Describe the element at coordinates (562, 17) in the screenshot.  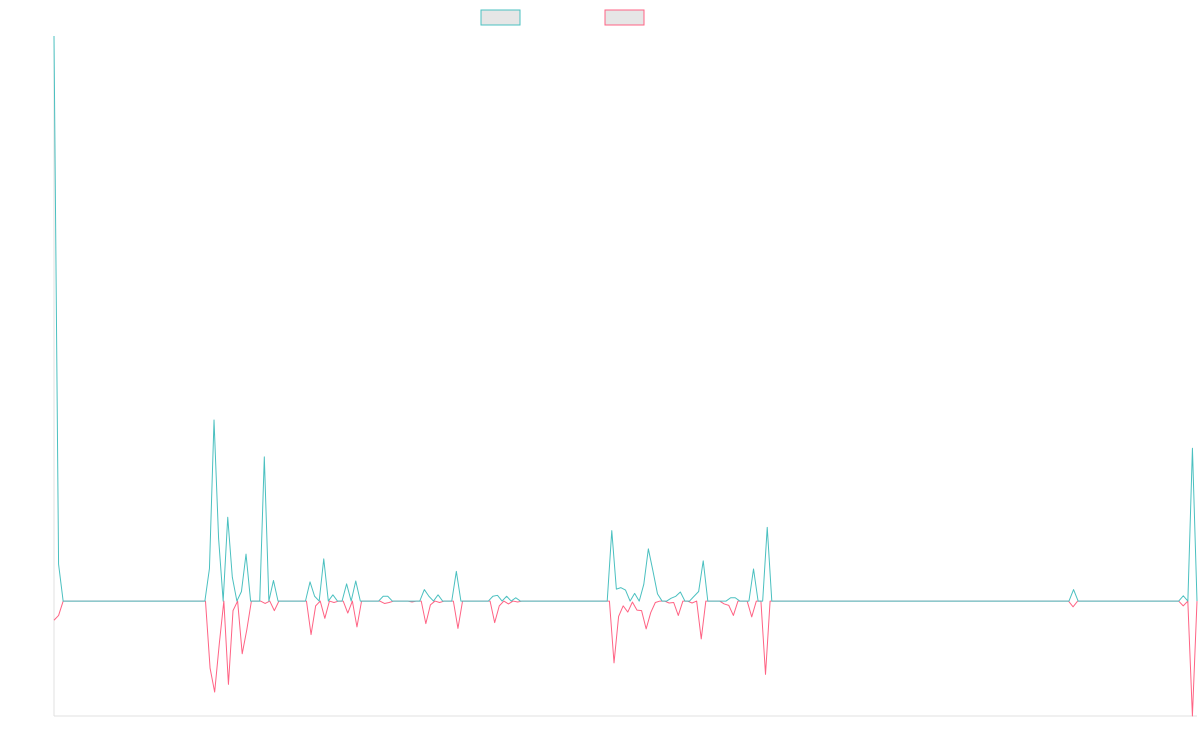
I see `legend` at that location.